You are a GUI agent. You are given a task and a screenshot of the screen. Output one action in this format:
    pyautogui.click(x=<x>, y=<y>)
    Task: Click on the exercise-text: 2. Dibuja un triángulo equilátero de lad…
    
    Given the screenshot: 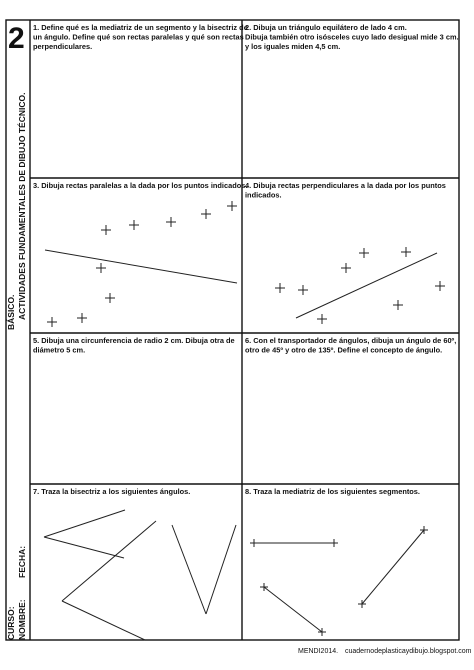 What is the action you would take?
    pyautogui.click(x=326, y=27)
    